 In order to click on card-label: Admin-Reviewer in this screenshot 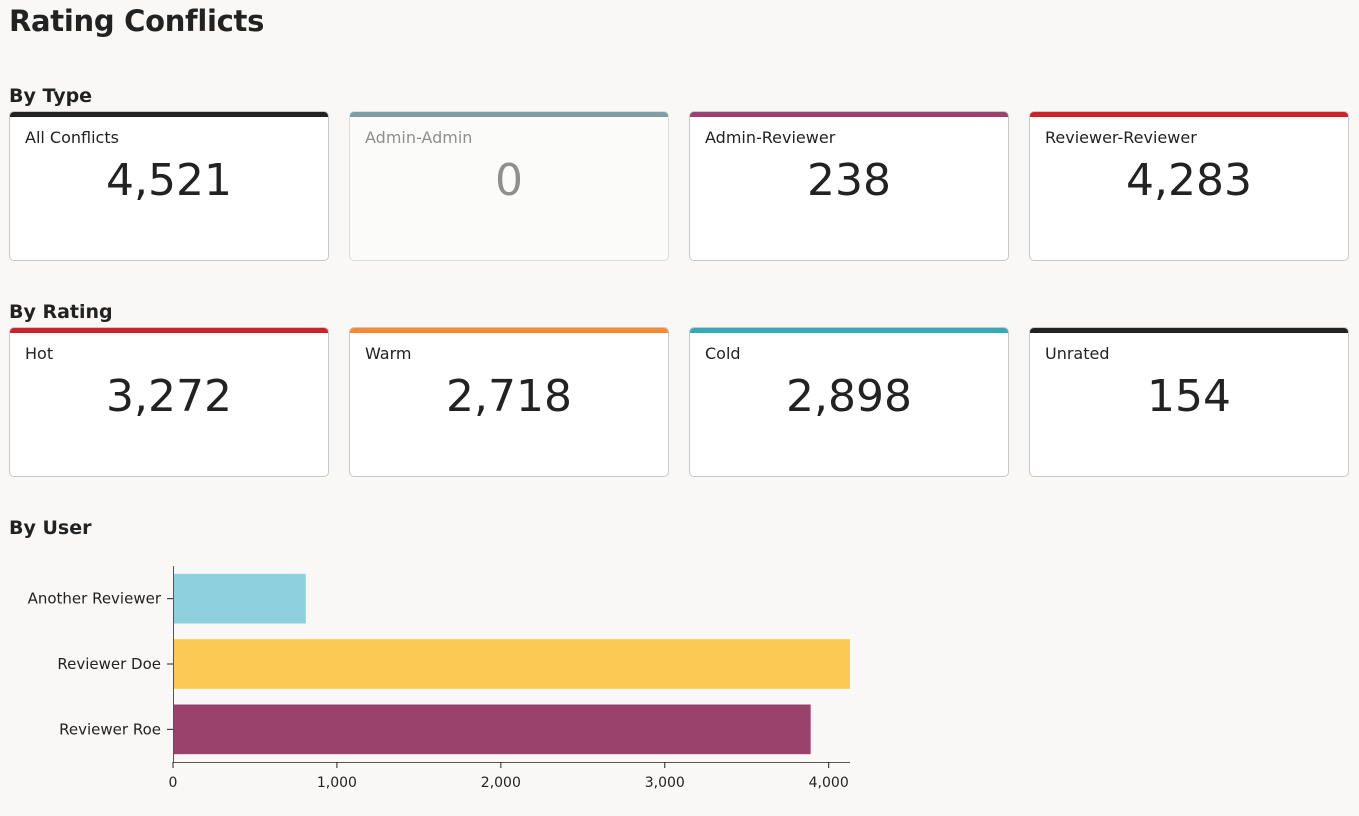, I will do `click(770, 137)`.